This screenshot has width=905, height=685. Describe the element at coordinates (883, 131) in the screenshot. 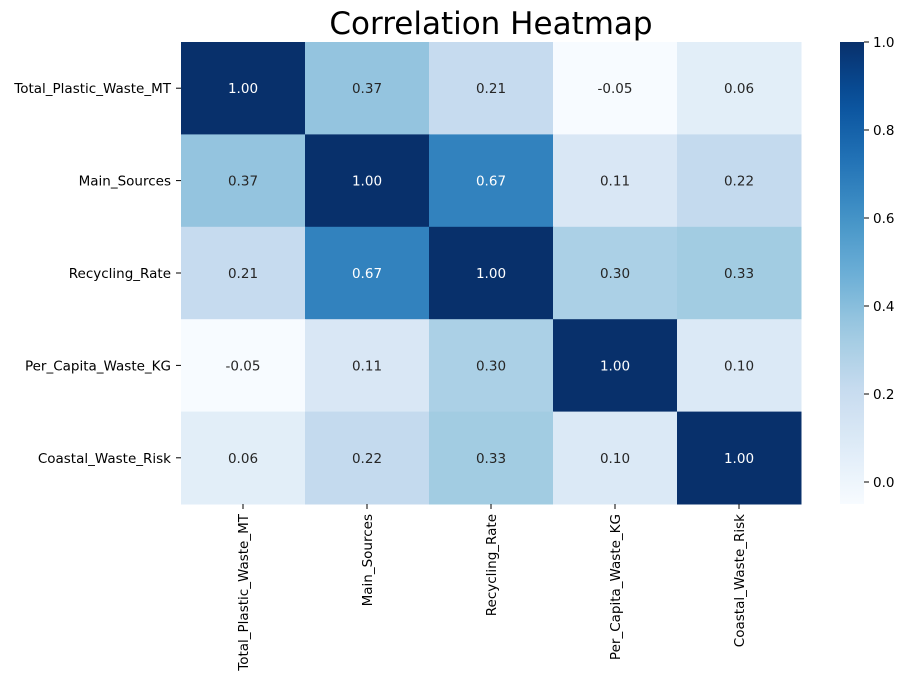

I see `colorbar-tick-label: 0.8` at that location.